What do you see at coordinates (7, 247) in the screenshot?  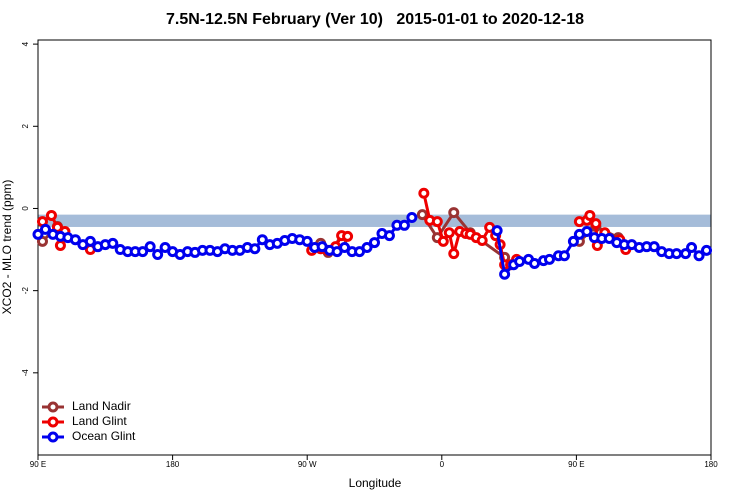 I see `y-axis-label: XCO2 - MLO trend (ppm)` at bounding box center [7, 247].